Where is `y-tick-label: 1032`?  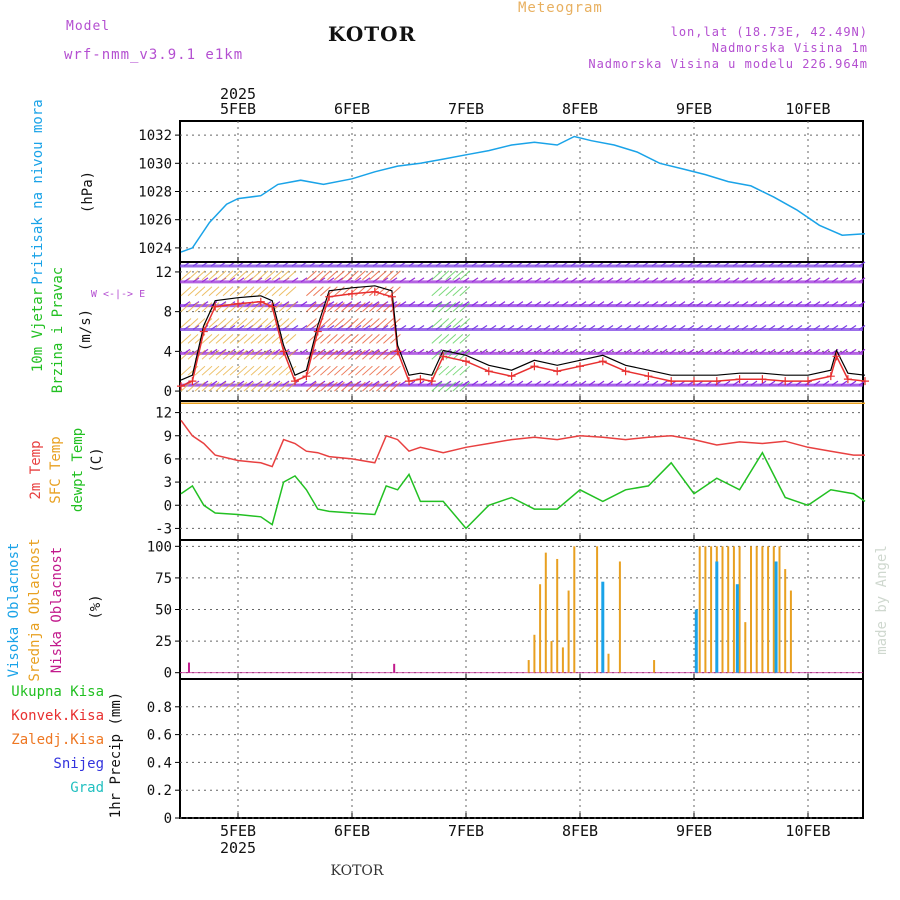
y-tick-label: 1032 is located at coordinates (155, 136).